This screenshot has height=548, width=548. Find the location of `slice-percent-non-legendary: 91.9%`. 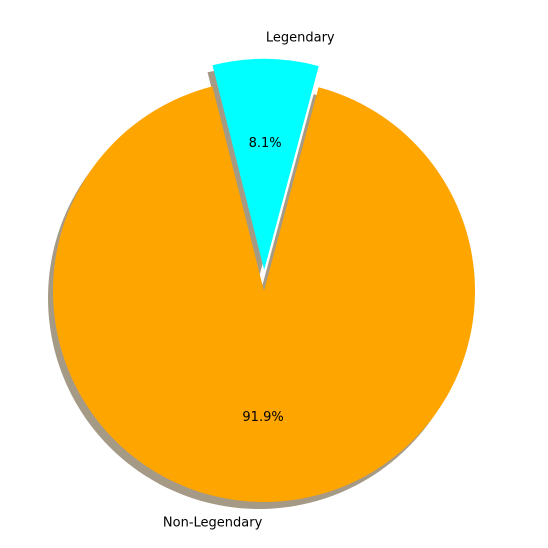

slice-percent-non-legendary: 91.9% is located at coordinates (262, 417).